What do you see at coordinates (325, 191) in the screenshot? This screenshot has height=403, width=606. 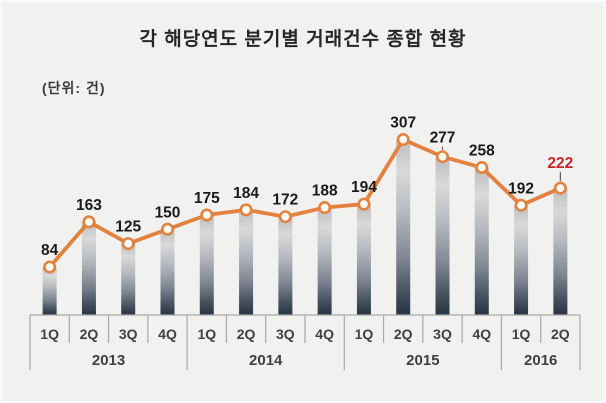 I see `value-label-188: 188` at bounding box center [325, 191].